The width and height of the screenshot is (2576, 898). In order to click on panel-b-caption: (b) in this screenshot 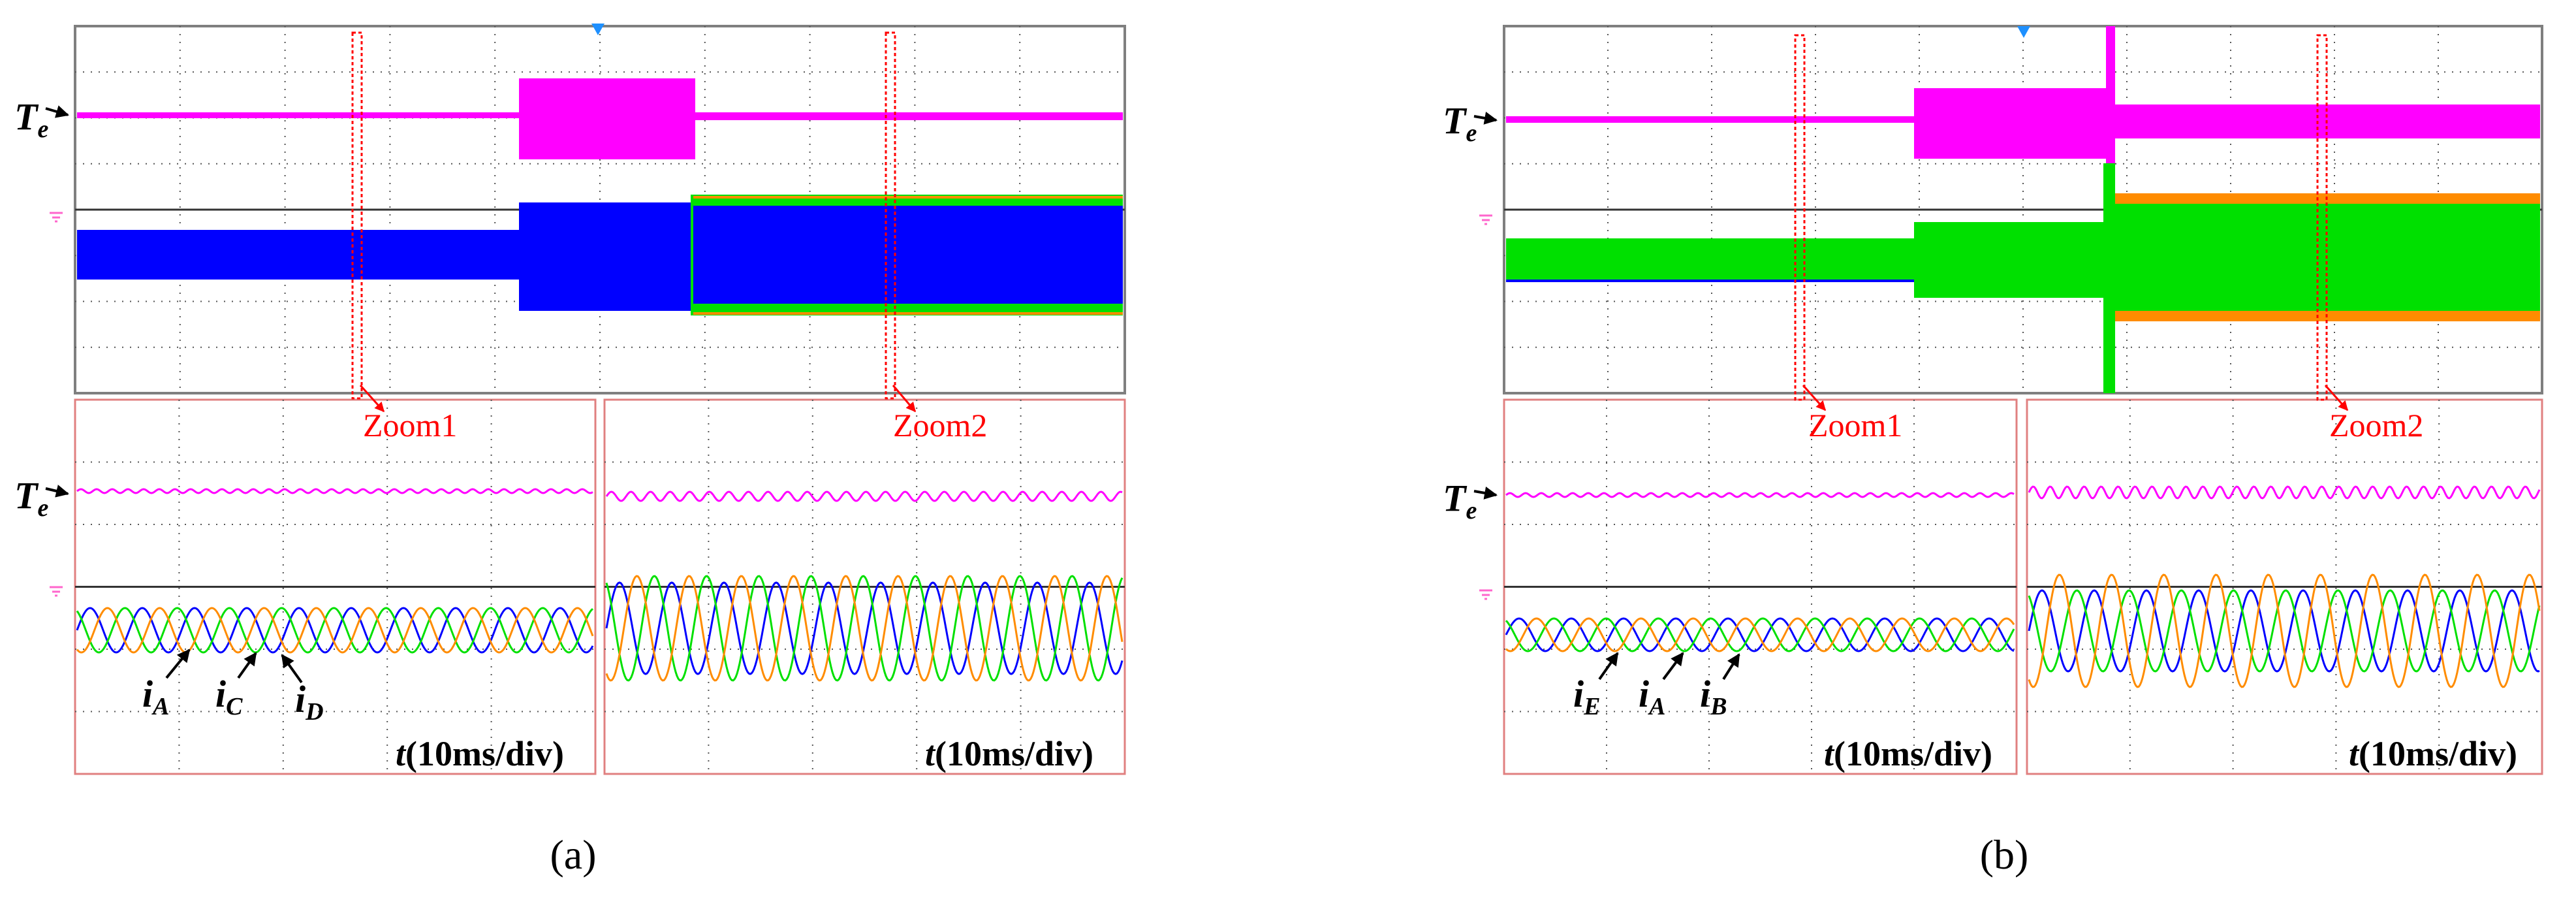, I will do `click(2005, 854)`.